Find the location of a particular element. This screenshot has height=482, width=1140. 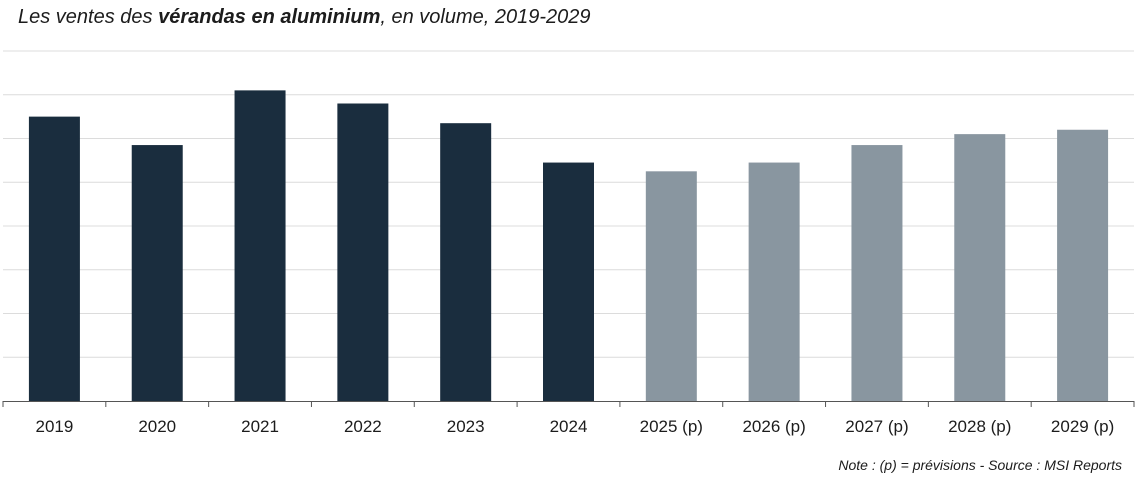

x-tick-label: 2026 (p) is located at coordinates (773, 426).